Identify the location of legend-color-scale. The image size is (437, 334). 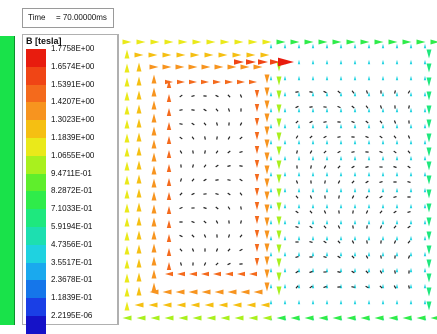
(36, 191).